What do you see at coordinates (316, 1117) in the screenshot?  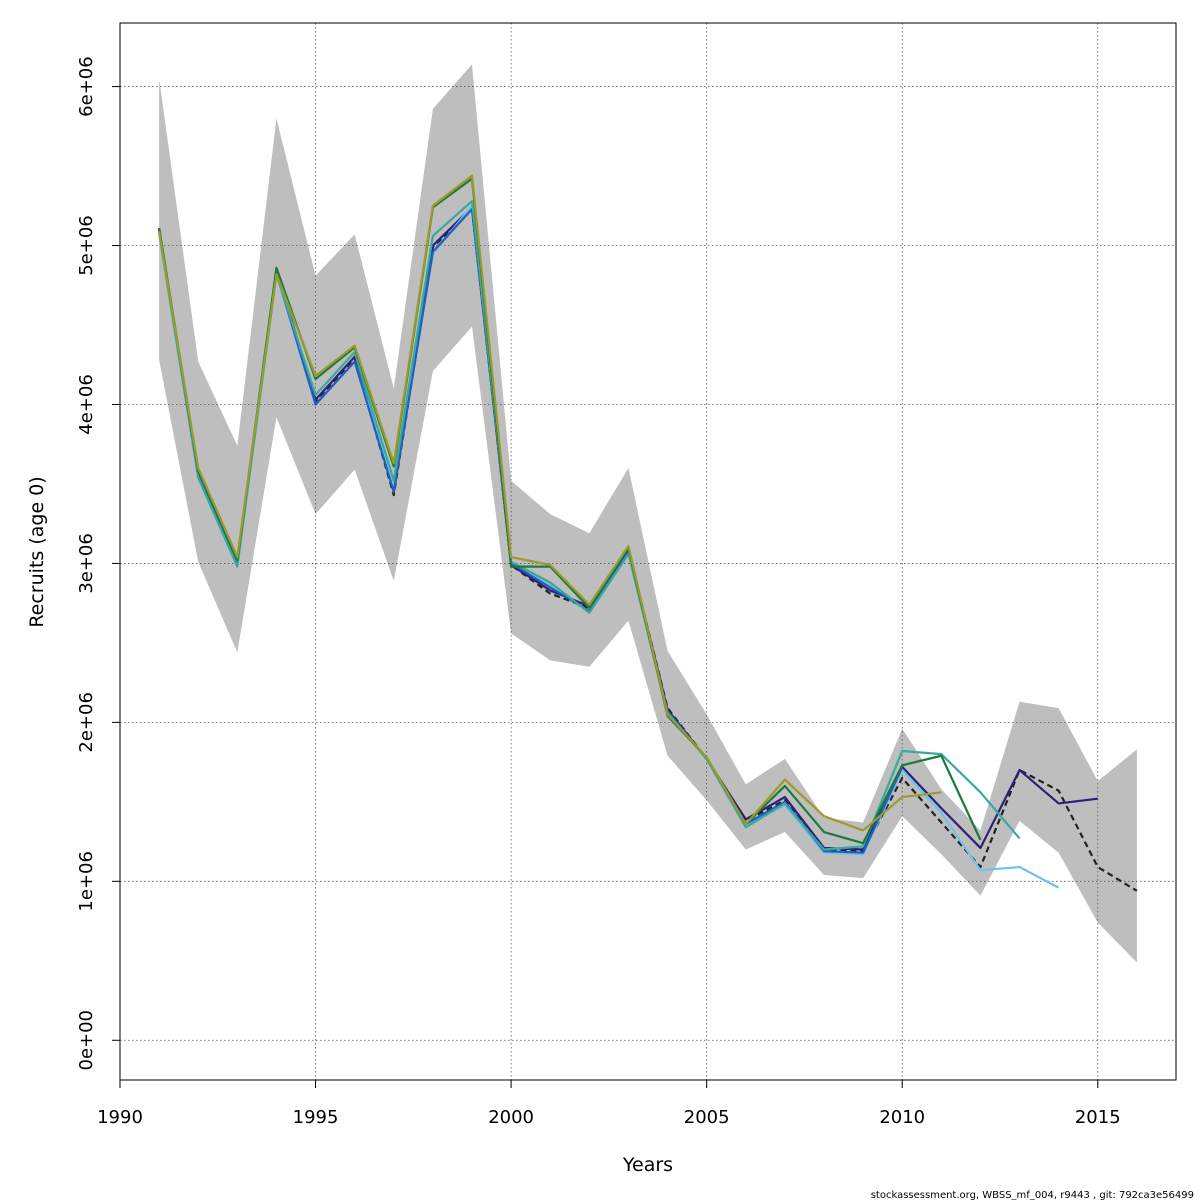 I see `x-tick-label: 1995` at bounding box center [316, 1117].